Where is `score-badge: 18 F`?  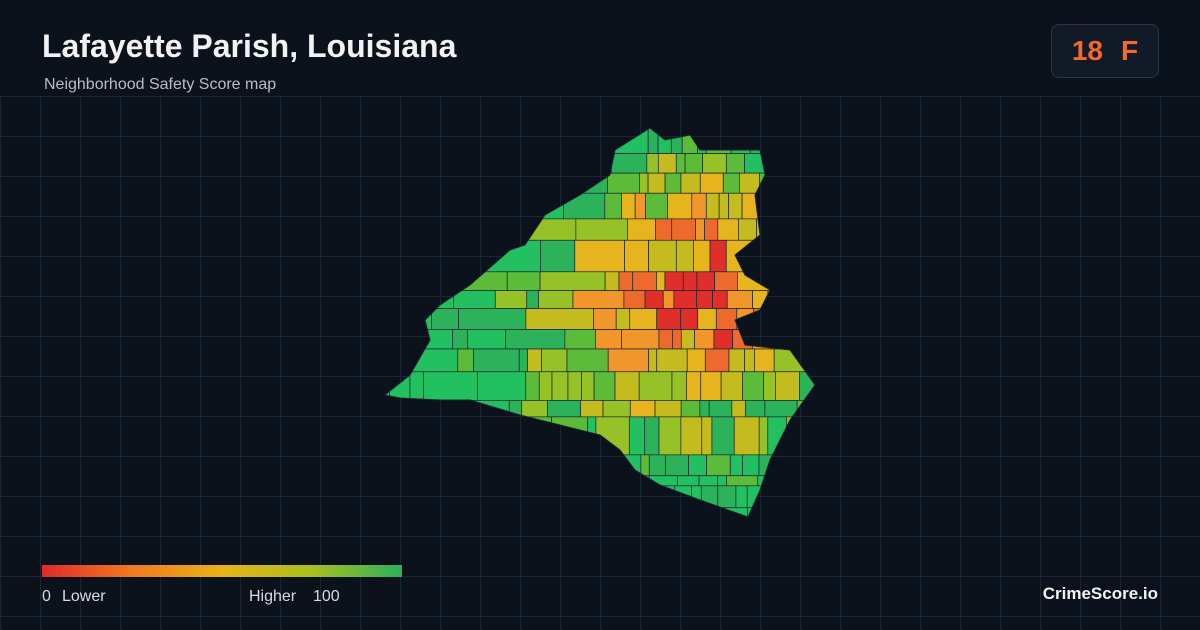 score-badge: 18 F is located at coordinates (1105, 51).